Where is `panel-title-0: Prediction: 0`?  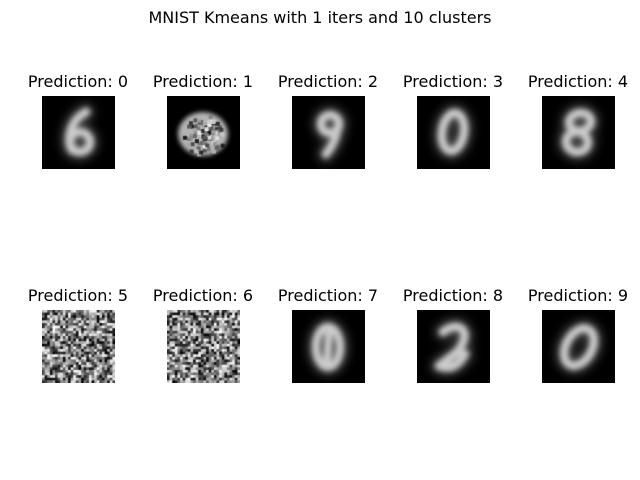
panel-title-0: Prediction: 0 is located at coordinates (78, 81).